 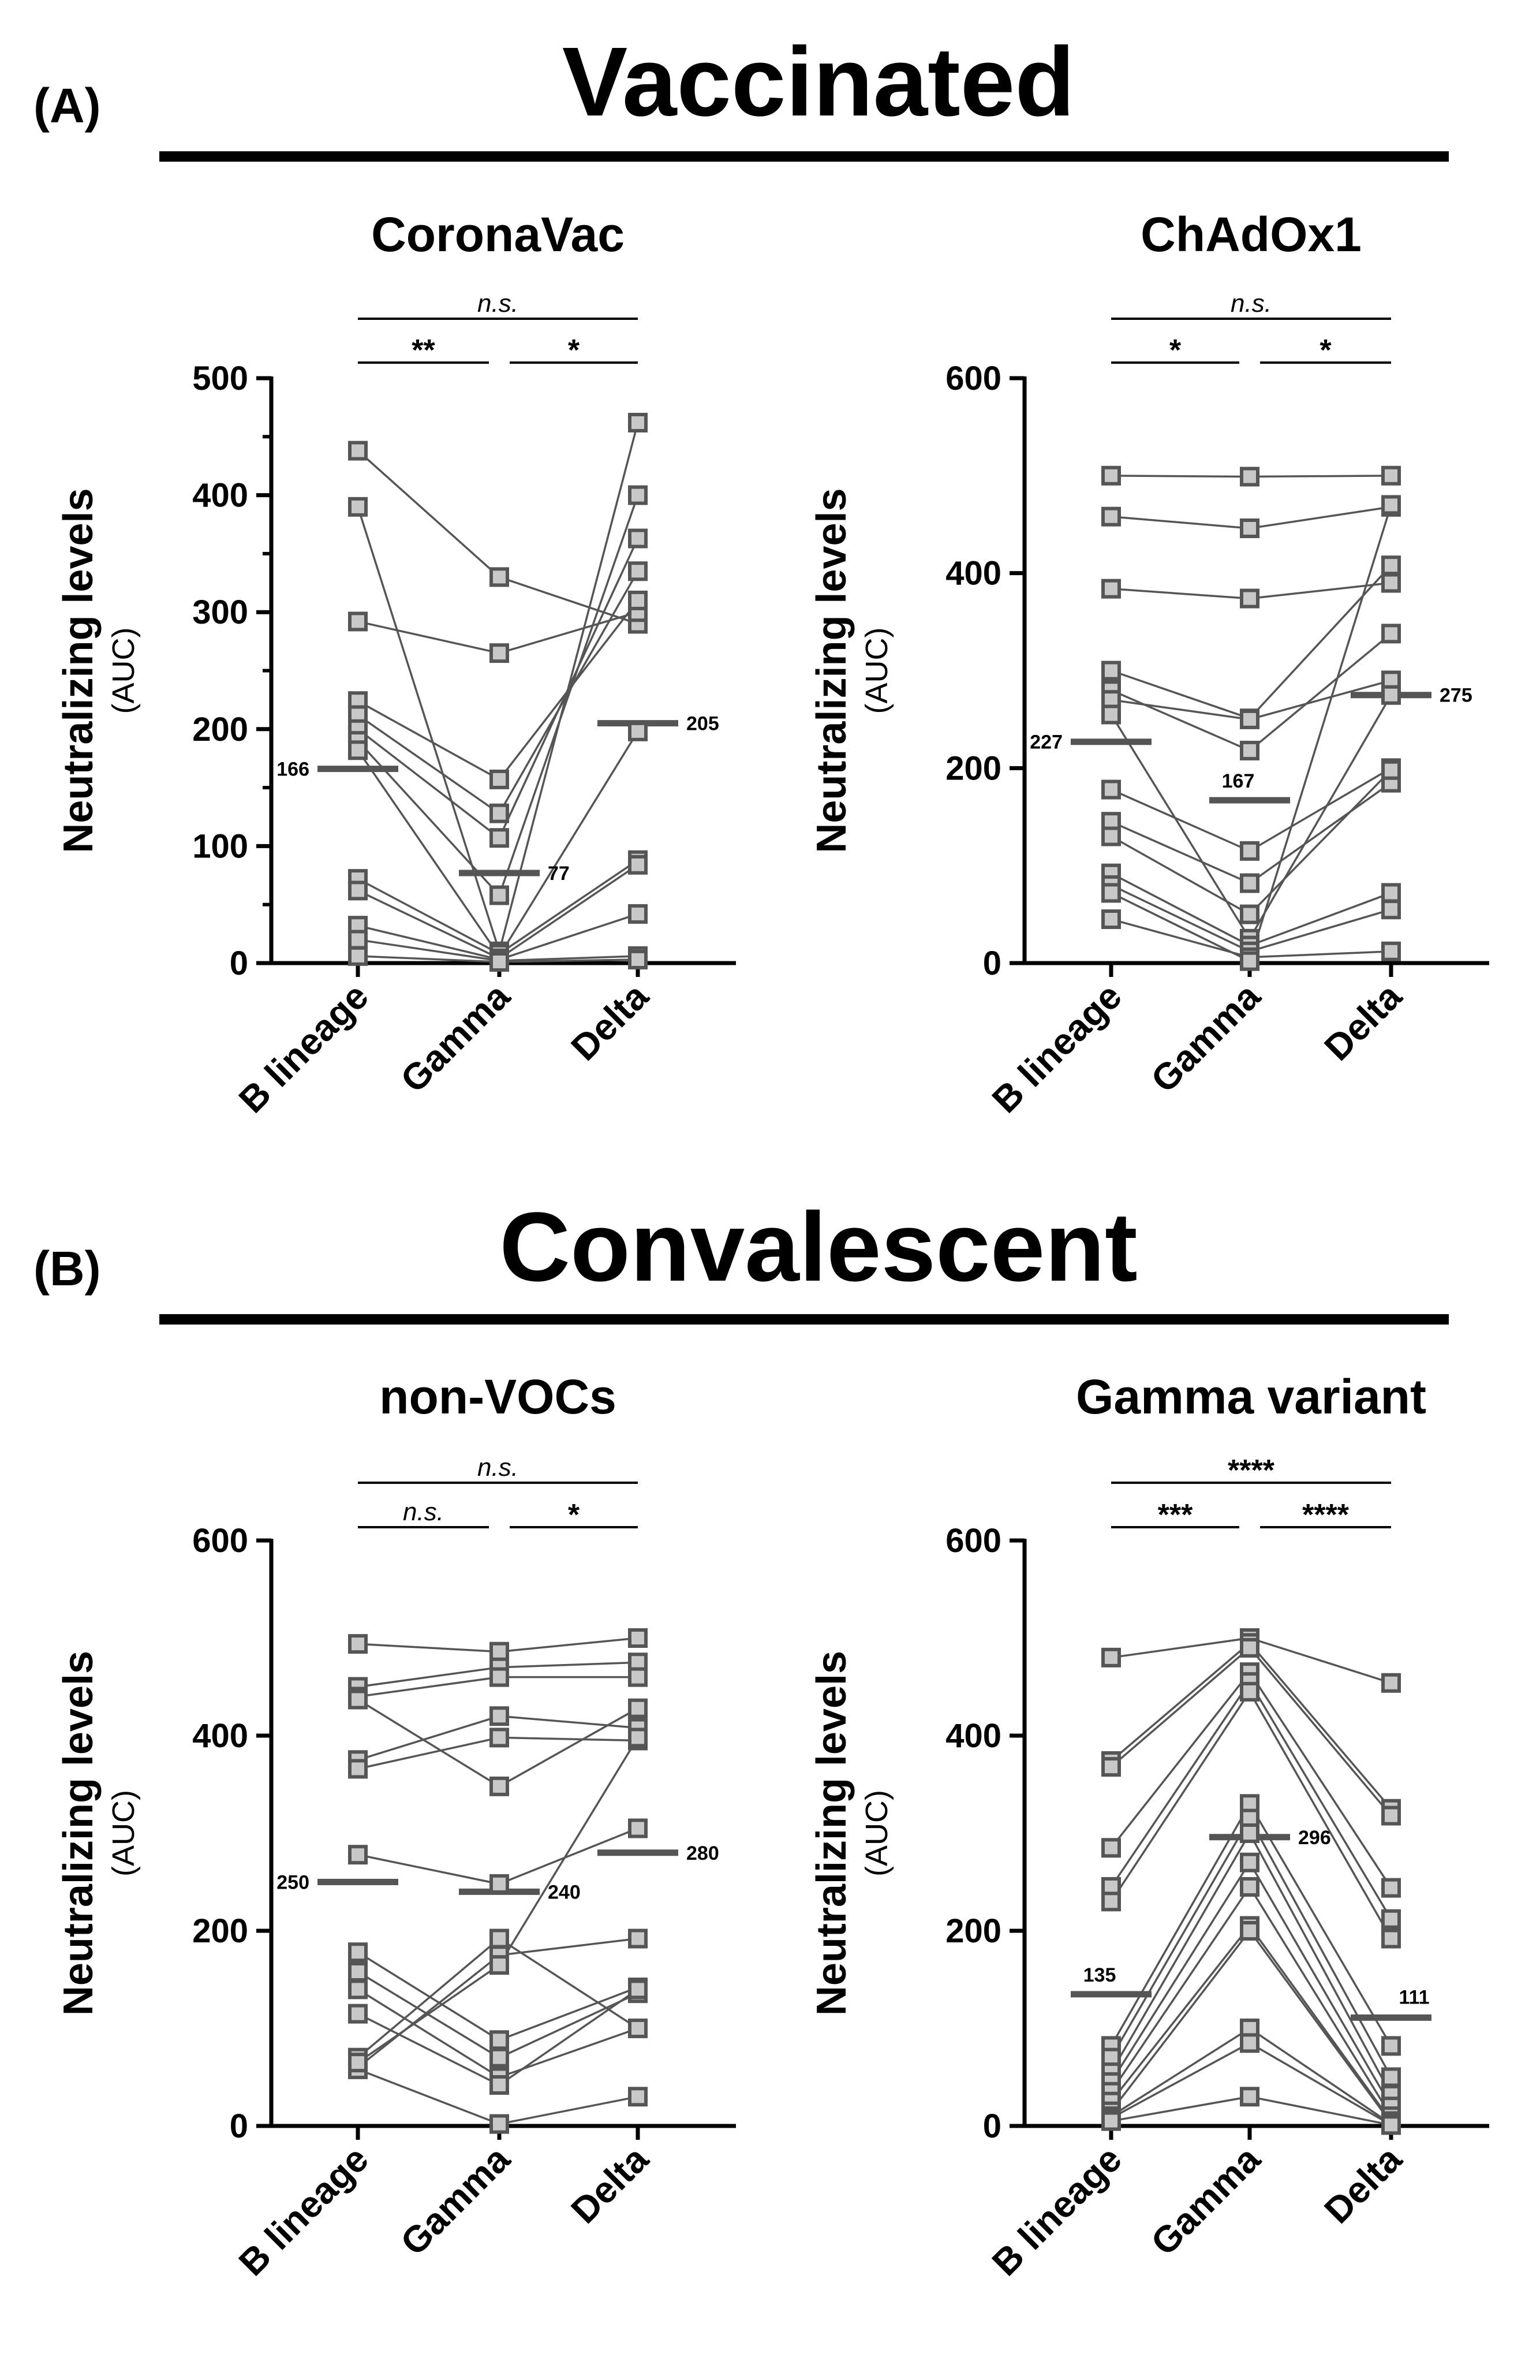 What do you see at coordinates (702, 1853) in the screenshot?
I see `median-label: 280` at bounding box center [702, 1853].